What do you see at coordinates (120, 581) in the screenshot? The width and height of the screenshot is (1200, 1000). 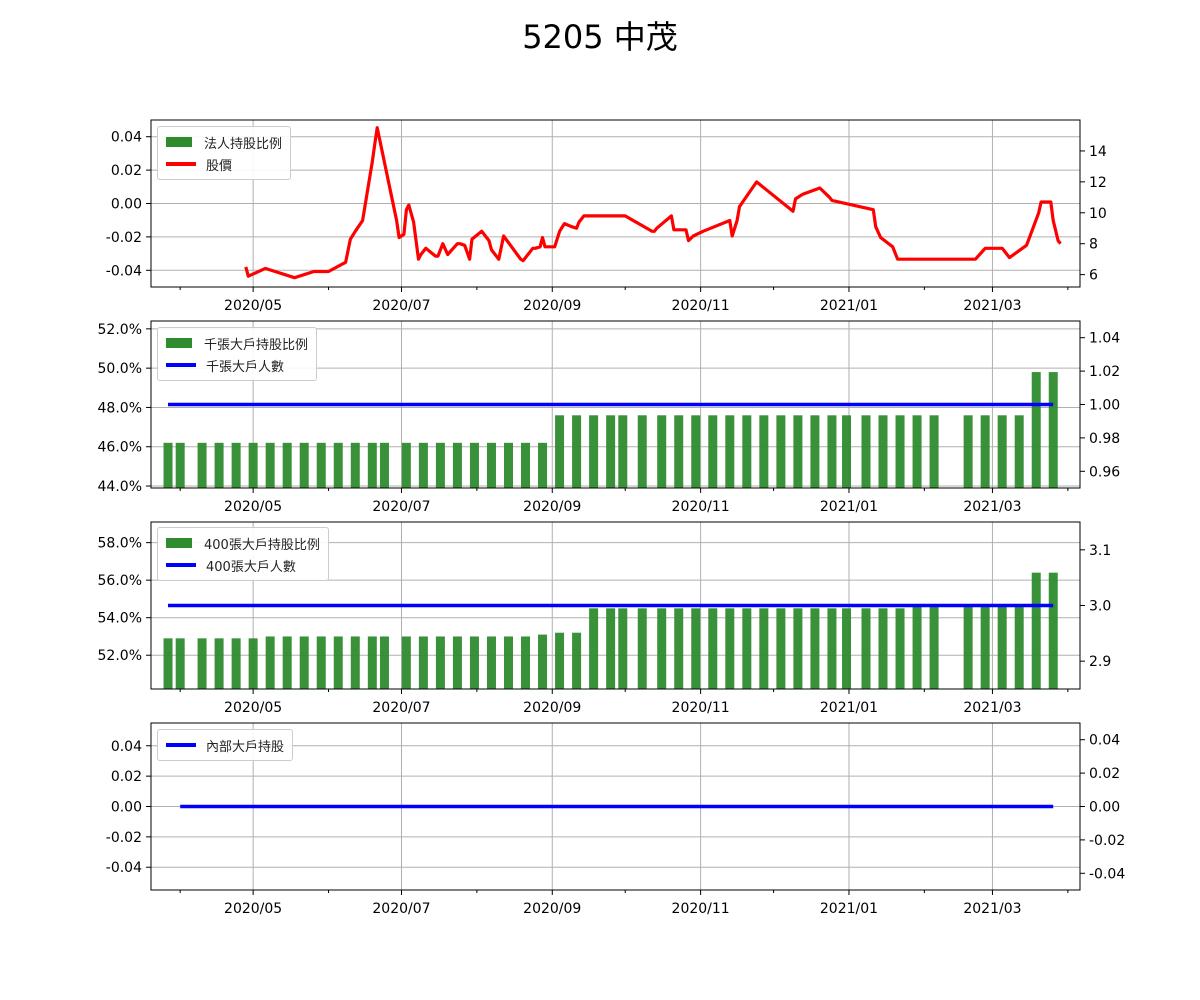 I see `y-left-tick-label: 56.0%` at bounding box center [120, 581].